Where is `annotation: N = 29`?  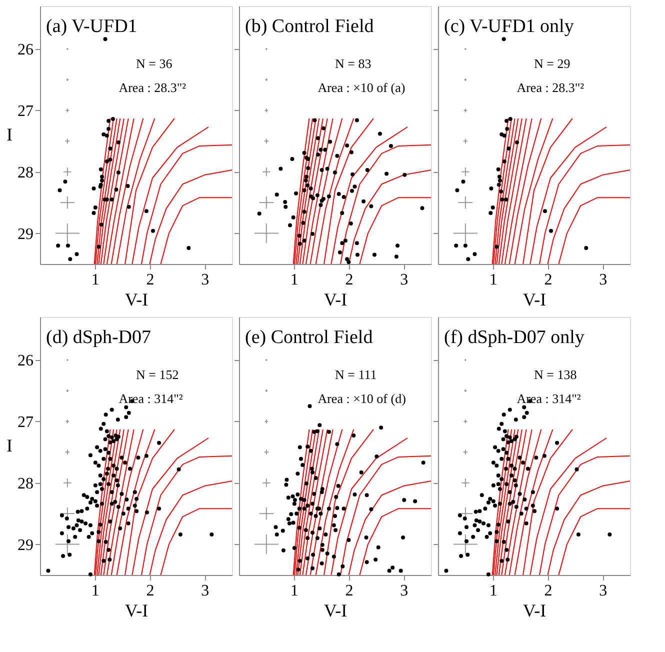 annotation: N = 29 is located at coordinates (552, 63).